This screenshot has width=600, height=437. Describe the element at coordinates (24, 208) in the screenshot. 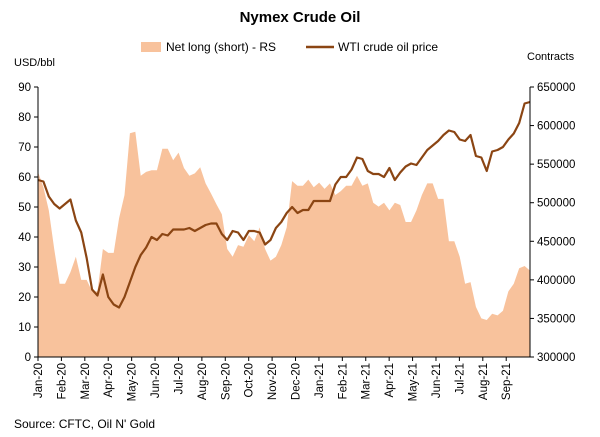

I see `left-tick-label: 50` at that location.